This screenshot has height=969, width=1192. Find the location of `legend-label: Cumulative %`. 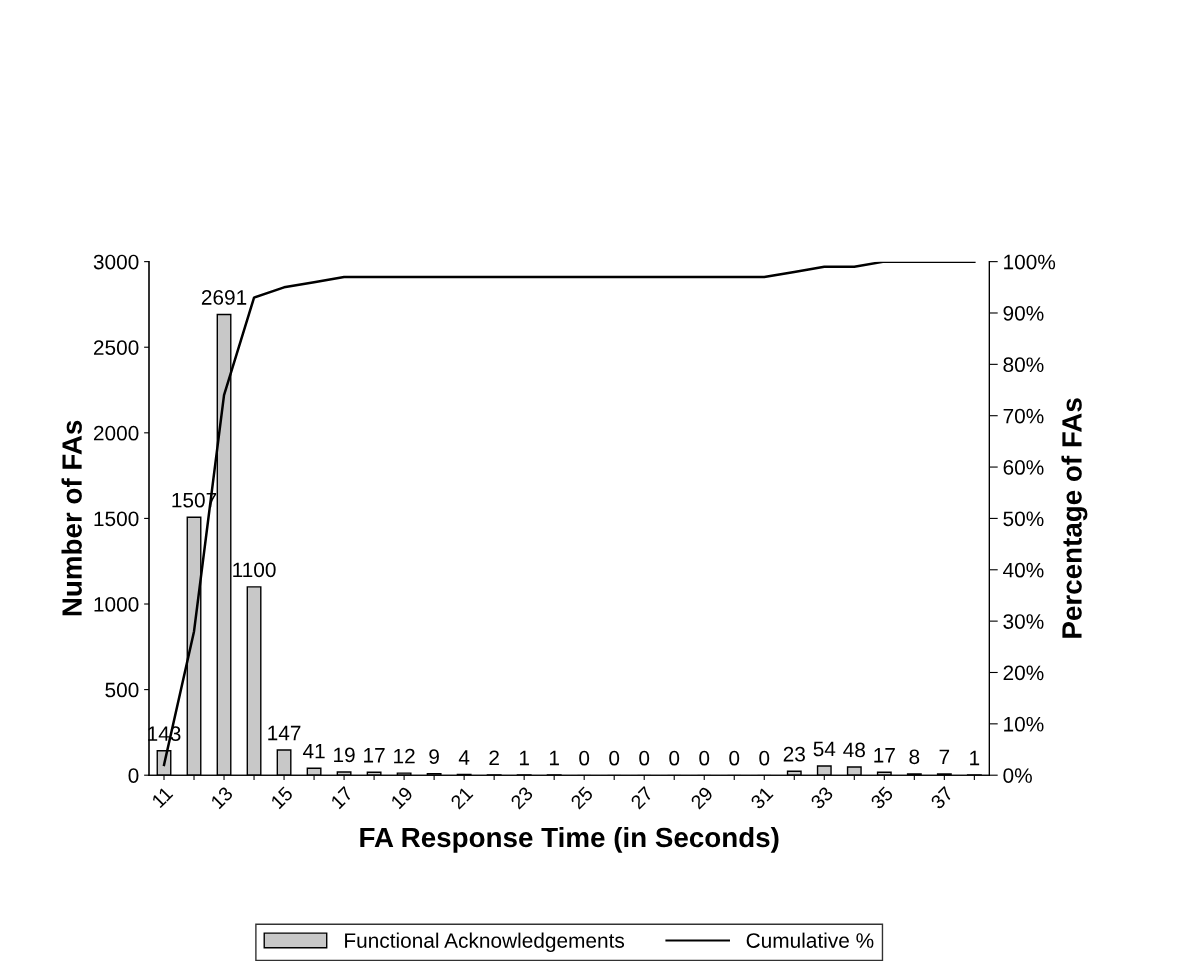

legend-label: Cumulative % is located at coordinates (810, 940).